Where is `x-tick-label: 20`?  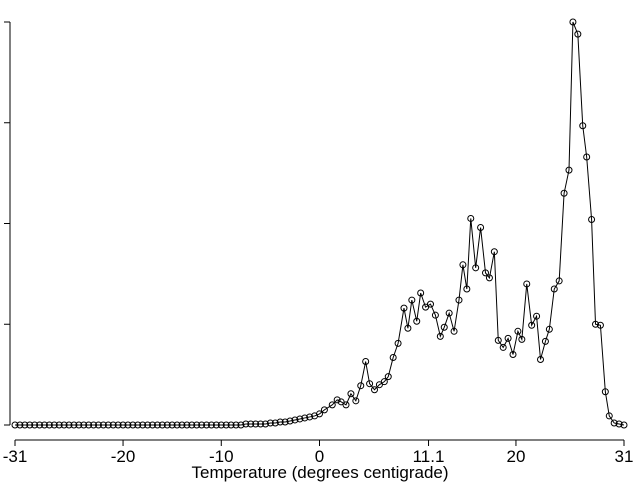
x-tick-label: 20 is located at coordinates (515, 456).